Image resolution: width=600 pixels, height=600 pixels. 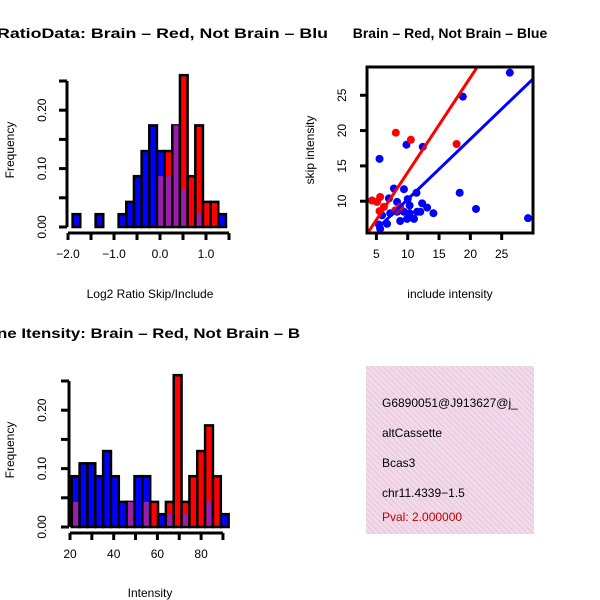 I want to click on hist1-x-tick-label: −2.0, so click(x=68, y=254).